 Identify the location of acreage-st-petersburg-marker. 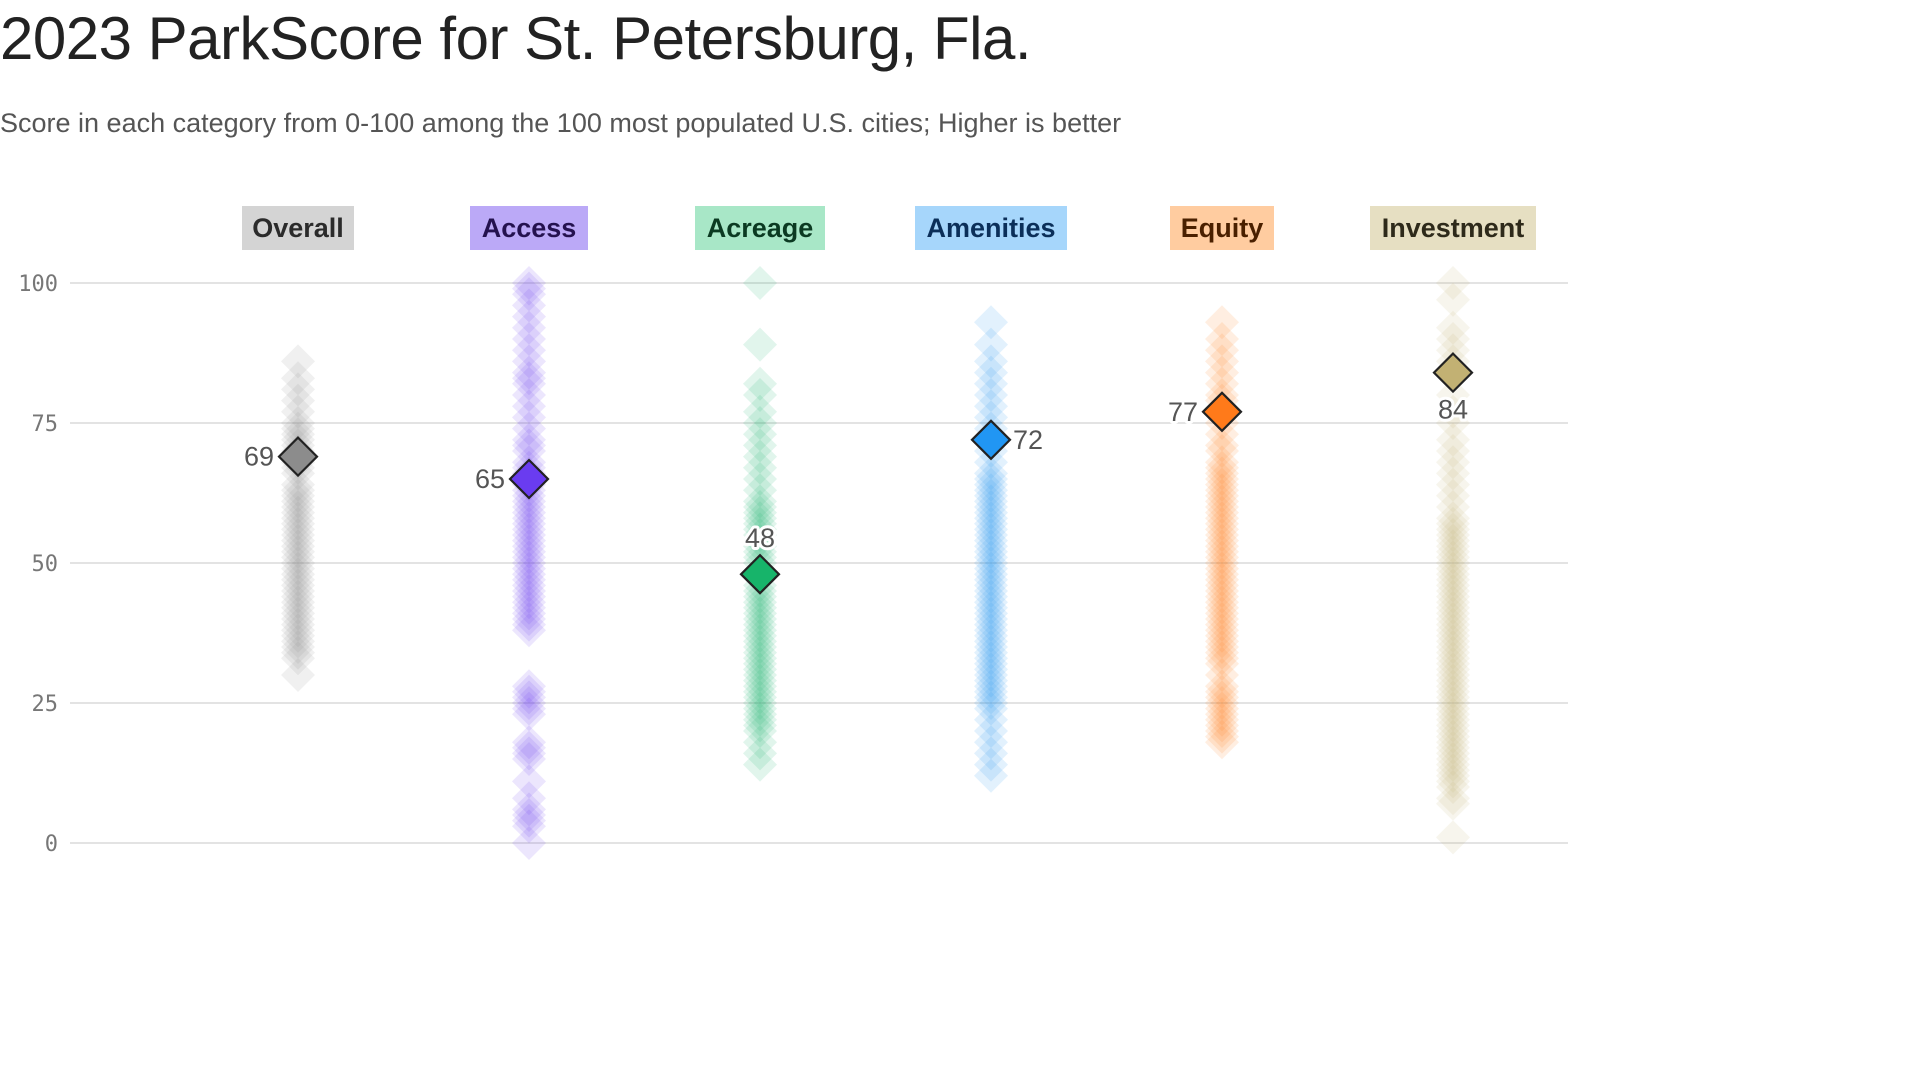
(760, 574).